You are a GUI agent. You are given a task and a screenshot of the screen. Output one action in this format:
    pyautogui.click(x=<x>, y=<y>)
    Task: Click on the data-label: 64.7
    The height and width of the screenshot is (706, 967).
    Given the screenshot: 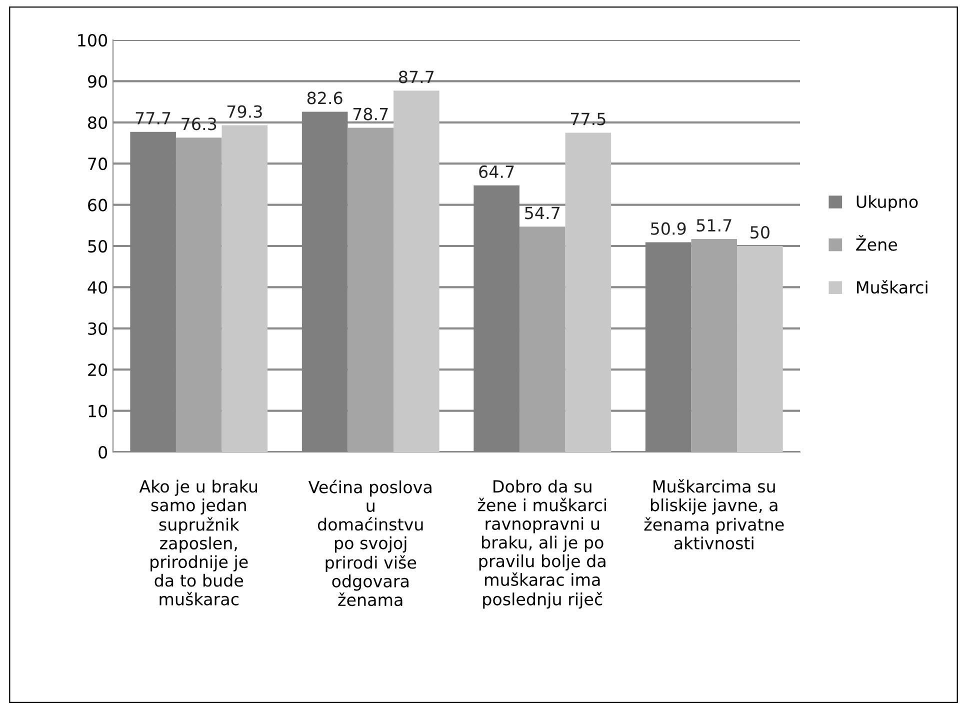 What is the action you would take?
    pyautogui.click(x=496, y=171)
    